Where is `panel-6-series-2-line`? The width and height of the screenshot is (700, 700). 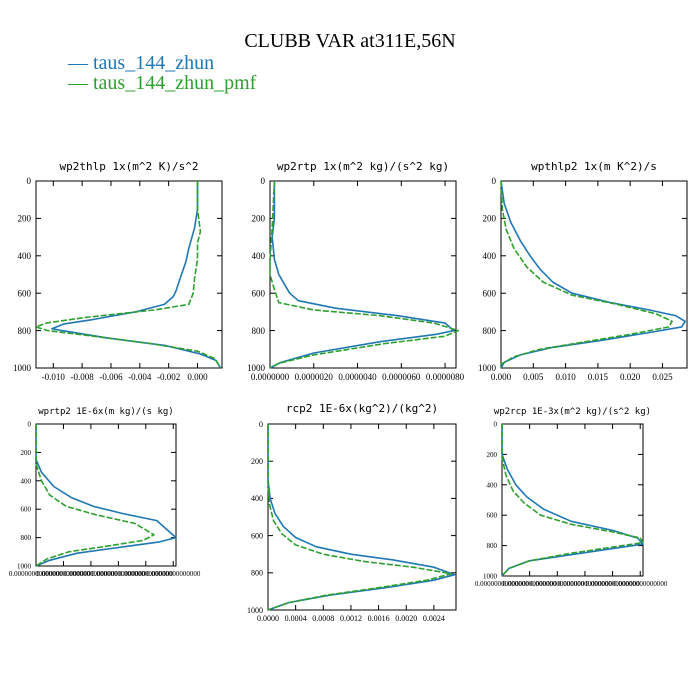 panel-6-series-2-line is located at coordinates (572, 500).